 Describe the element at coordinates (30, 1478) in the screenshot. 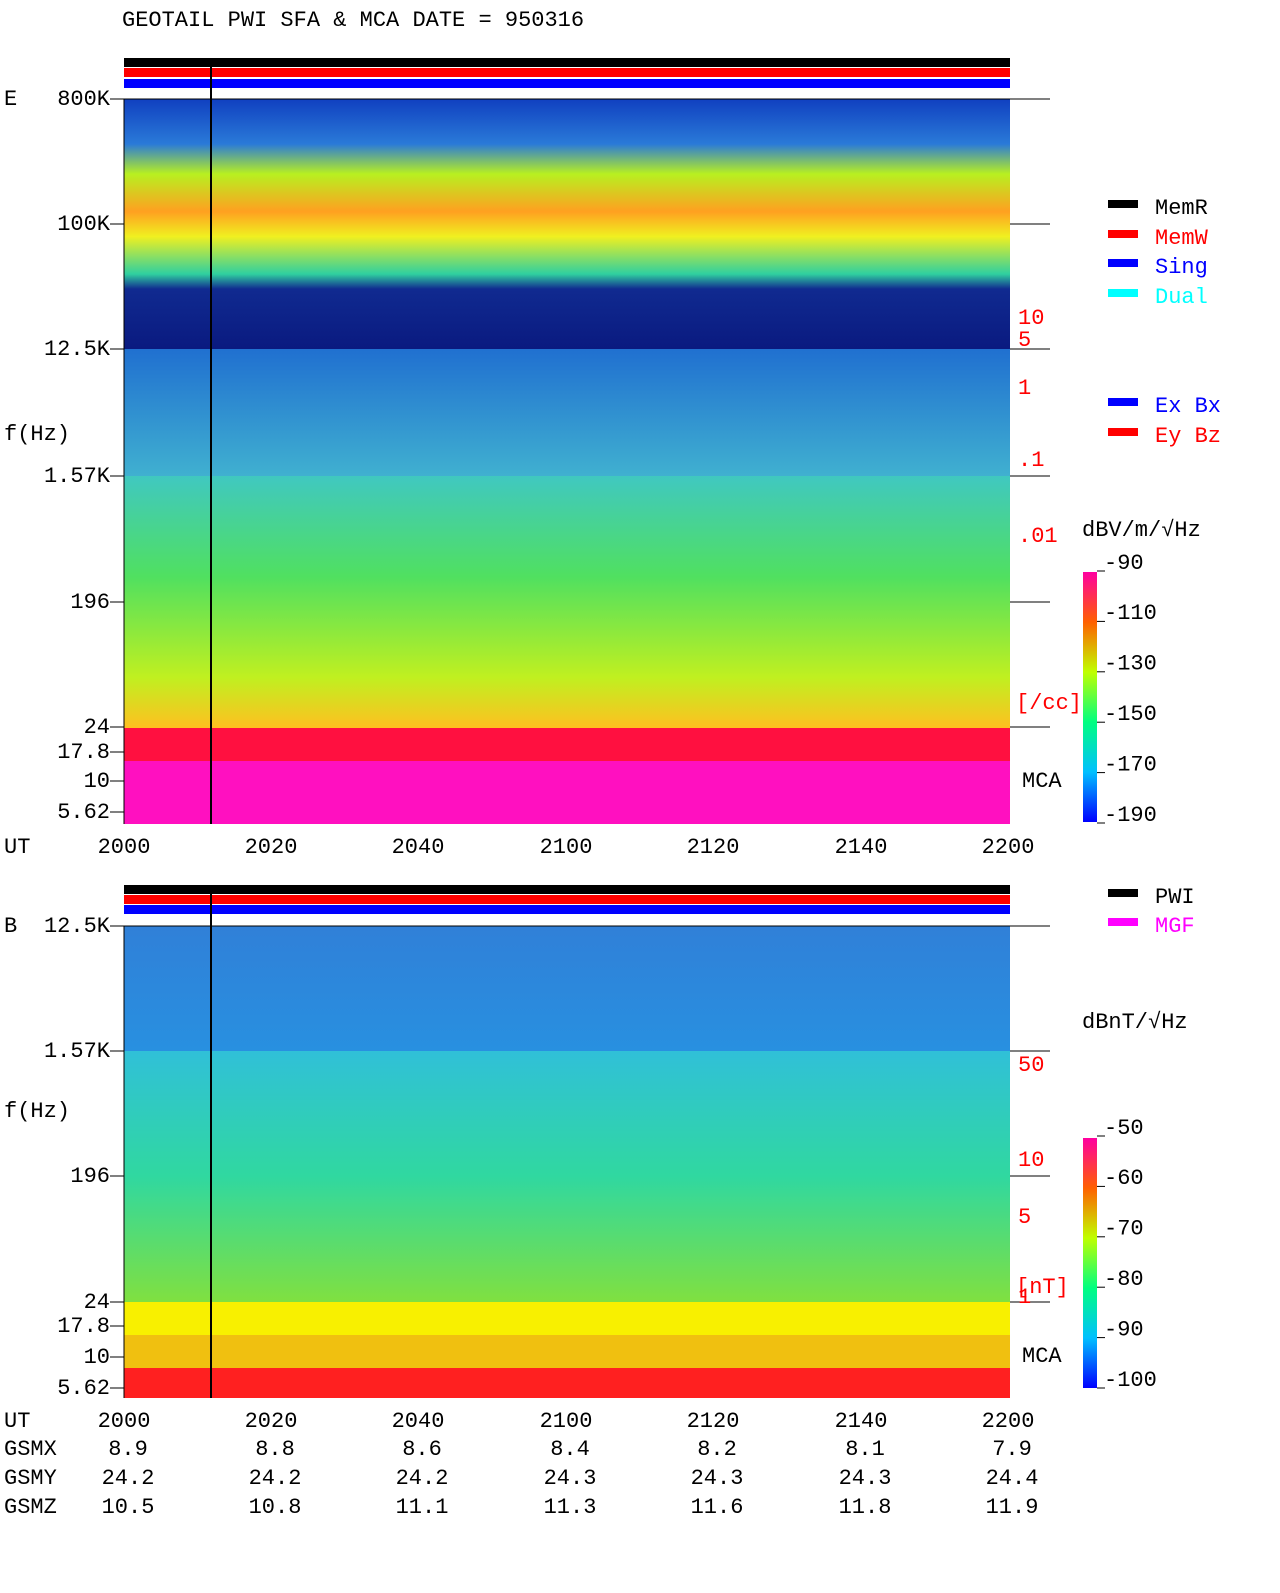

I see `orbit-label: GSMY` at that location.